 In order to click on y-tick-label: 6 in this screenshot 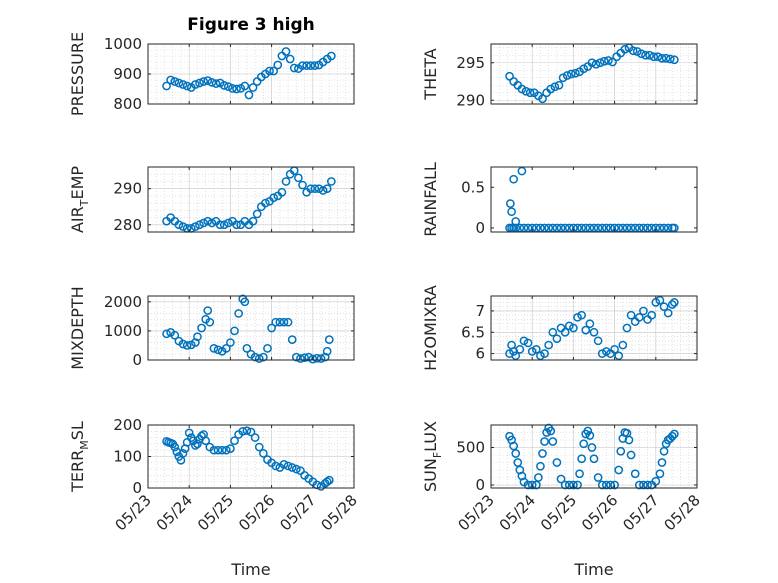, I will do `click(480, 354)`.